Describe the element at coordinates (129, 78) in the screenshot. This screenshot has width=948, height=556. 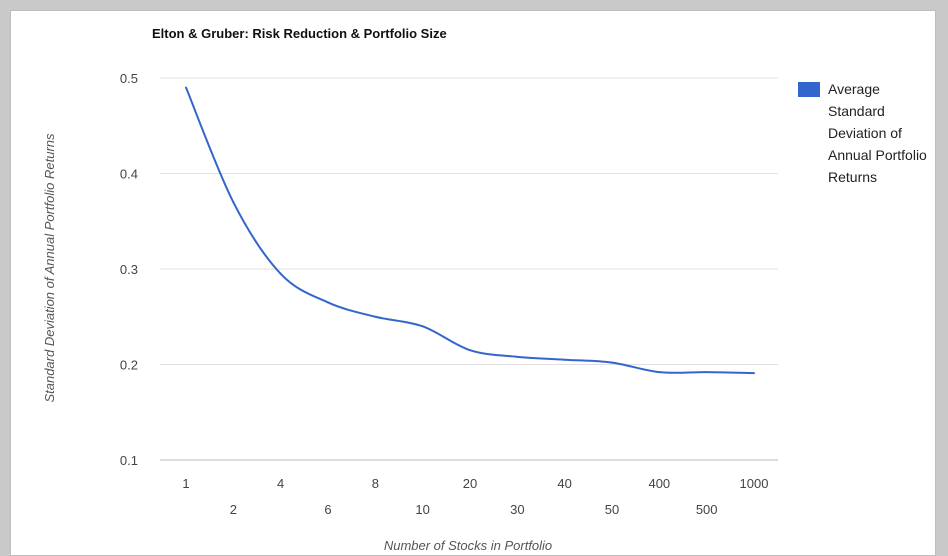
I see `y-tick-label: 0.5` at that location.